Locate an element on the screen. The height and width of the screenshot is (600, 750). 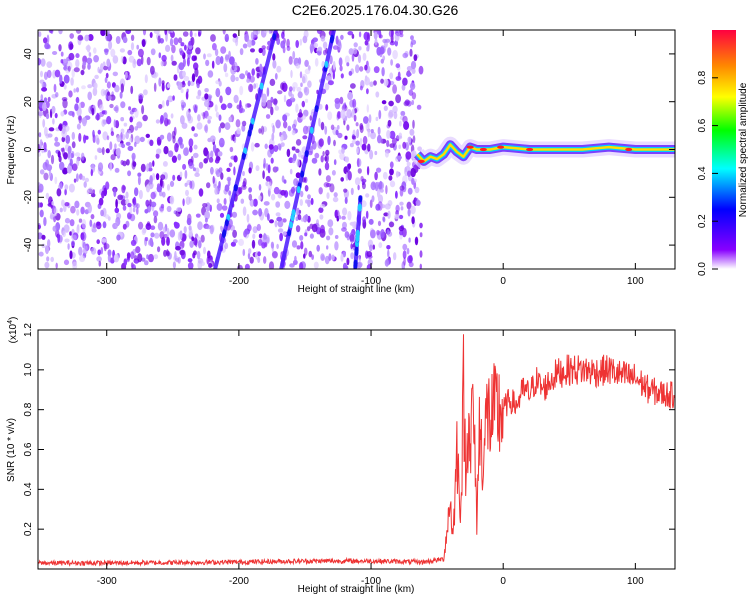
chart-title: C2E6.2025.176.04.30.G26 is located at coordinates (375, 10).